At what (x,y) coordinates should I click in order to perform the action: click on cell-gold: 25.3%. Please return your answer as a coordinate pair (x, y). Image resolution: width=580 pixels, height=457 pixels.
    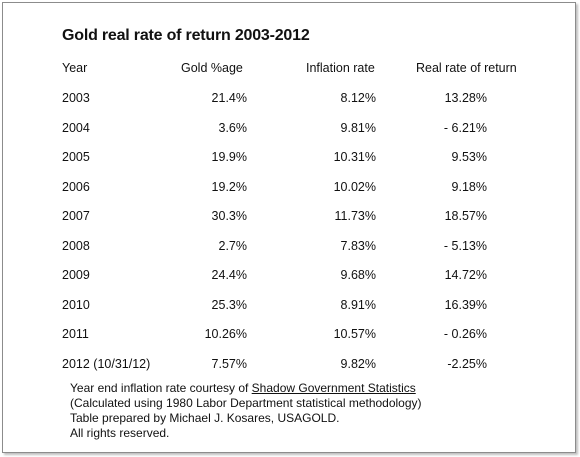
    Looking at the image, I should click on (229, 305).